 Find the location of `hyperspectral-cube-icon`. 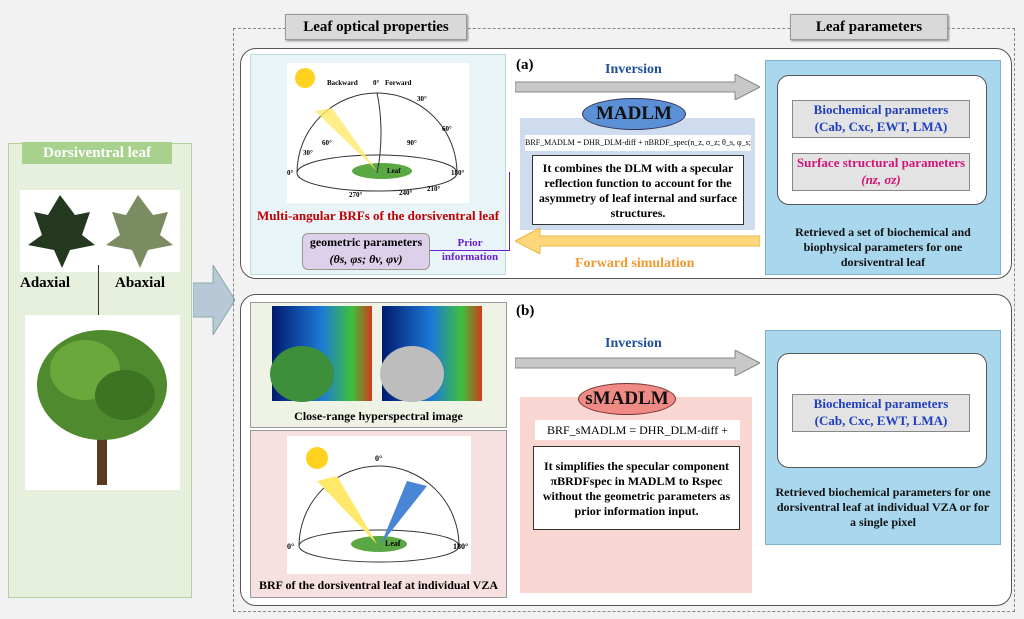

hyperspectral-cube-icon is located at coordinates (376, 354).